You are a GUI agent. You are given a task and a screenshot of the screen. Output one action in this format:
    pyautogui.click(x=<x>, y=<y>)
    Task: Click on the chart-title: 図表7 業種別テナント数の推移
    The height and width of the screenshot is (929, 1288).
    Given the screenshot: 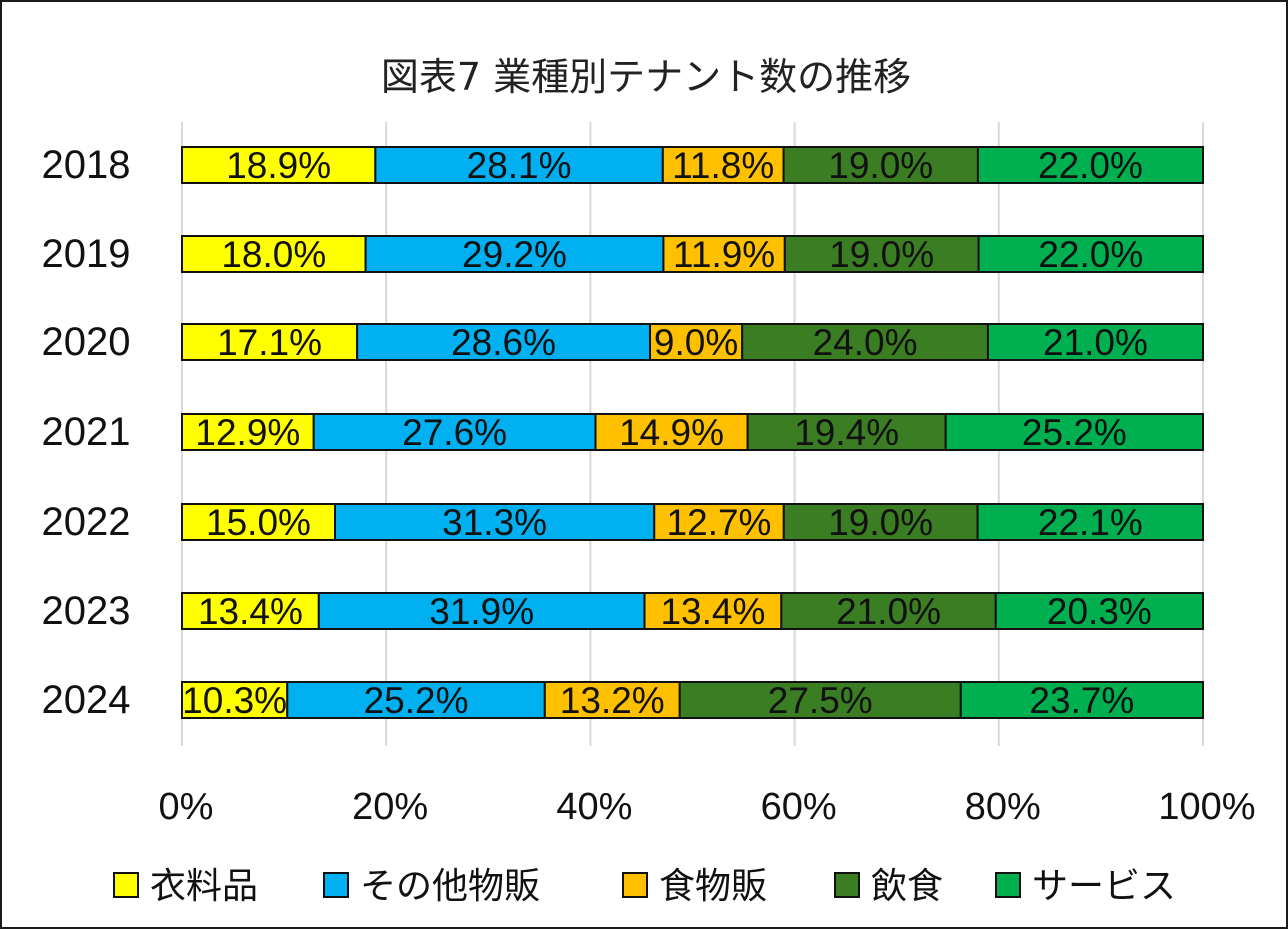 What is the action you would take?
    pyautogui.click(x=646, y=77)
    